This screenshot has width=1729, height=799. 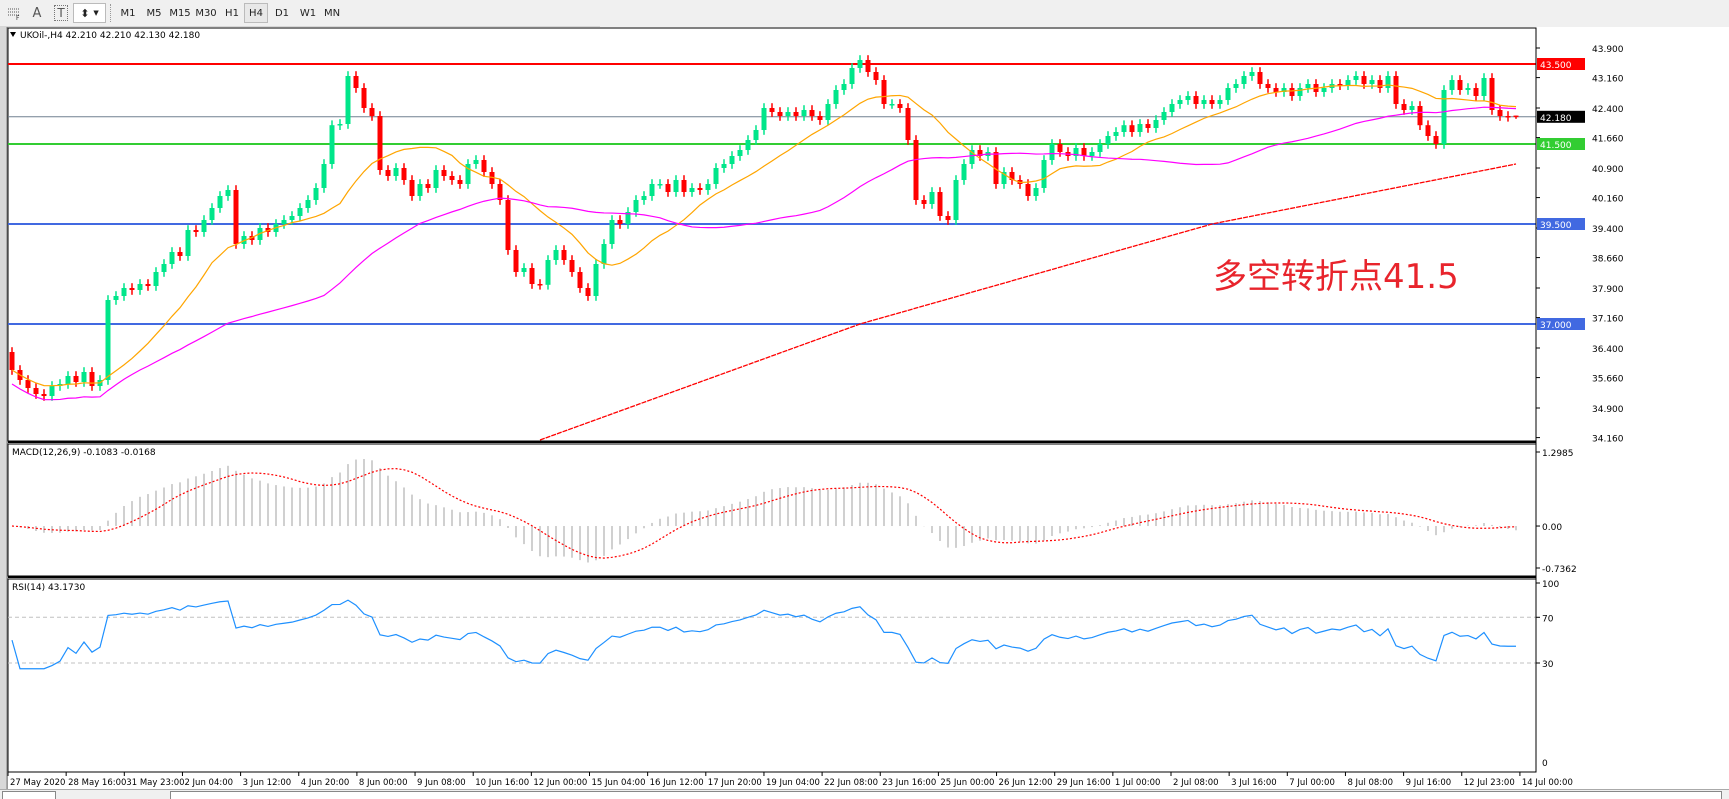 What do you see at coordinates (502, 783) in the screenshot?
I see `x-tick-label: 10 Jun 16:00` at bounding box center [502, 783].